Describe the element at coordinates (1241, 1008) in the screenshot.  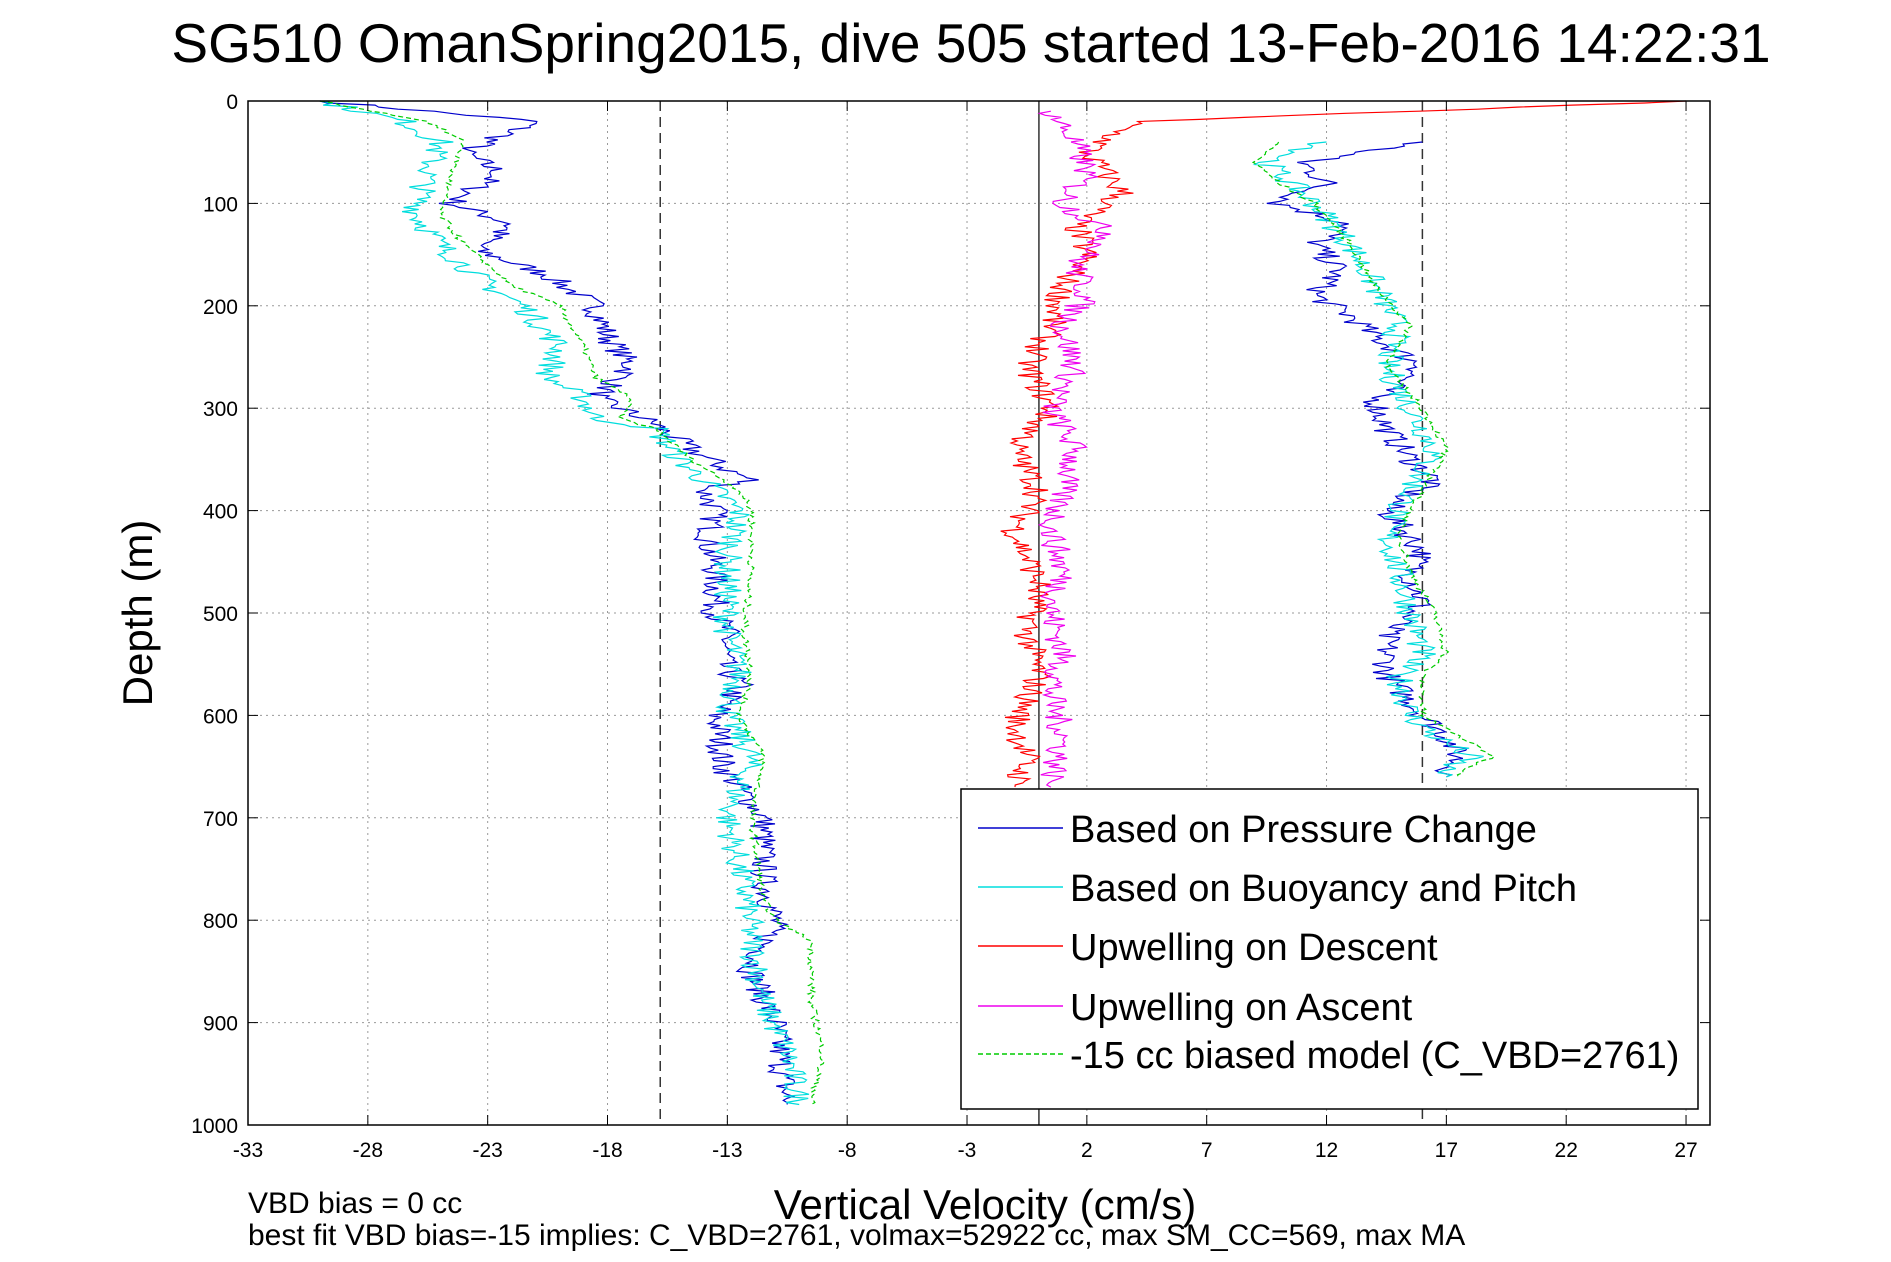
I see `legend-label: Upwelling on Ascent` at that location.